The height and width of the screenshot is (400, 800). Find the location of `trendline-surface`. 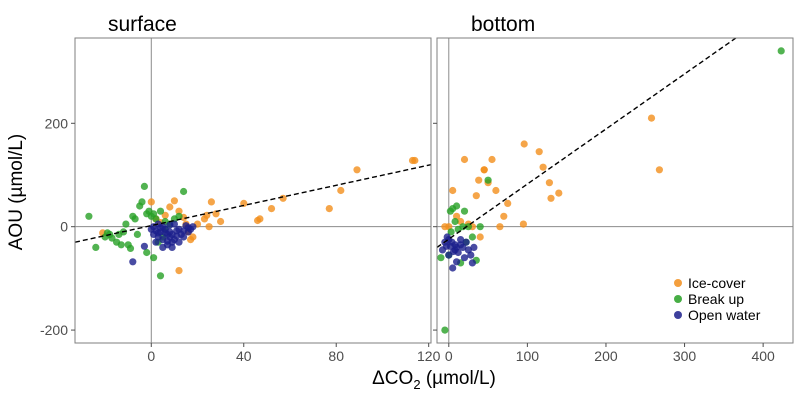

trendline-surface is located at coordinates (253, 203).